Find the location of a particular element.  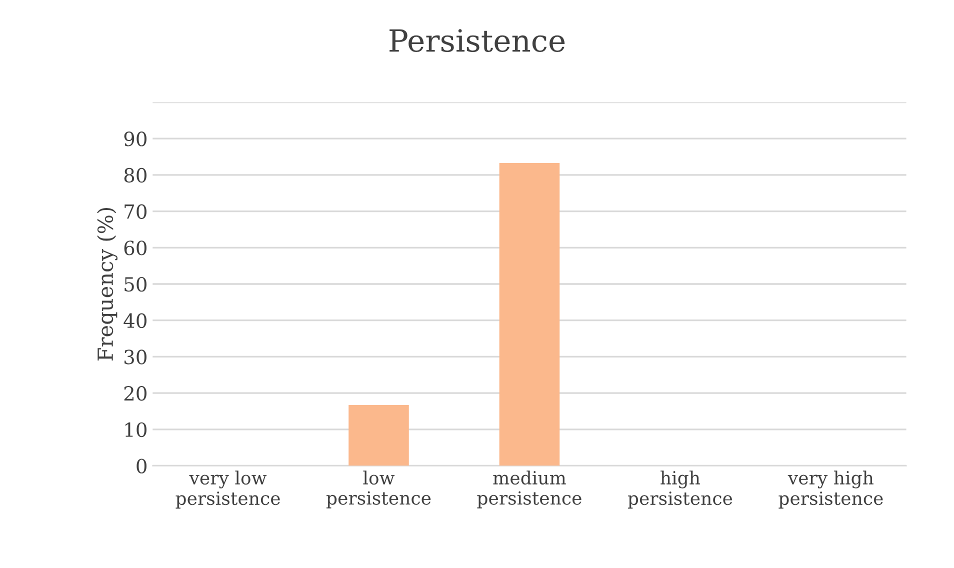

y-tick-label: 70 is located at coordinates (135, 211).